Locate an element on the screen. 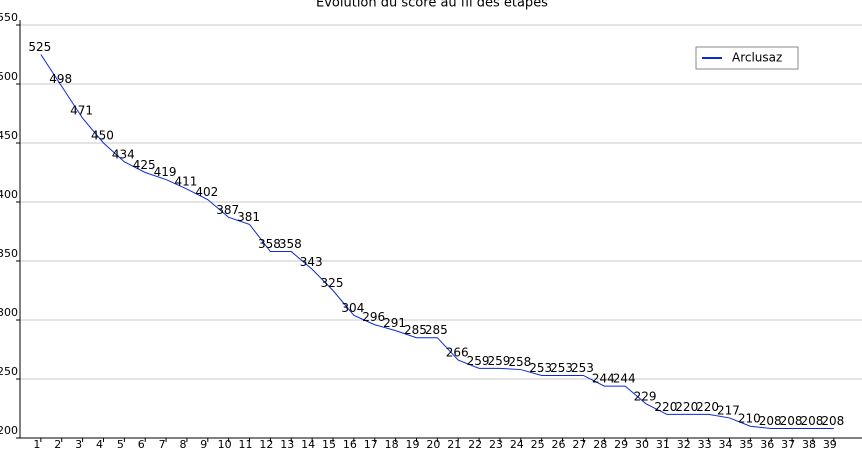  data-label: 296 is located at coordinates (373, 317).